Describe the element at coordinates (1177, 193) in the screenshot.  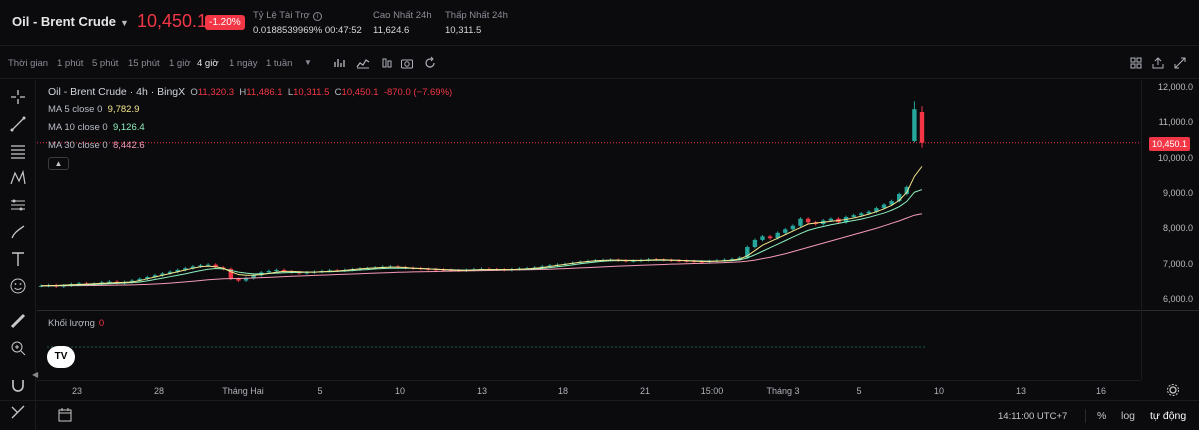
I see `price-tick-label: 9,000.0` at that location.